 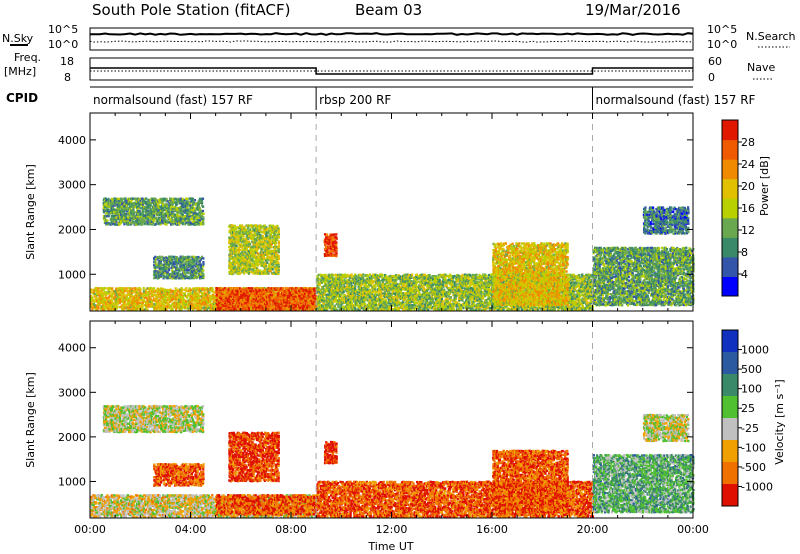 I want to click on date-label: 19/Mar/2016, so click(x=633, y=10).